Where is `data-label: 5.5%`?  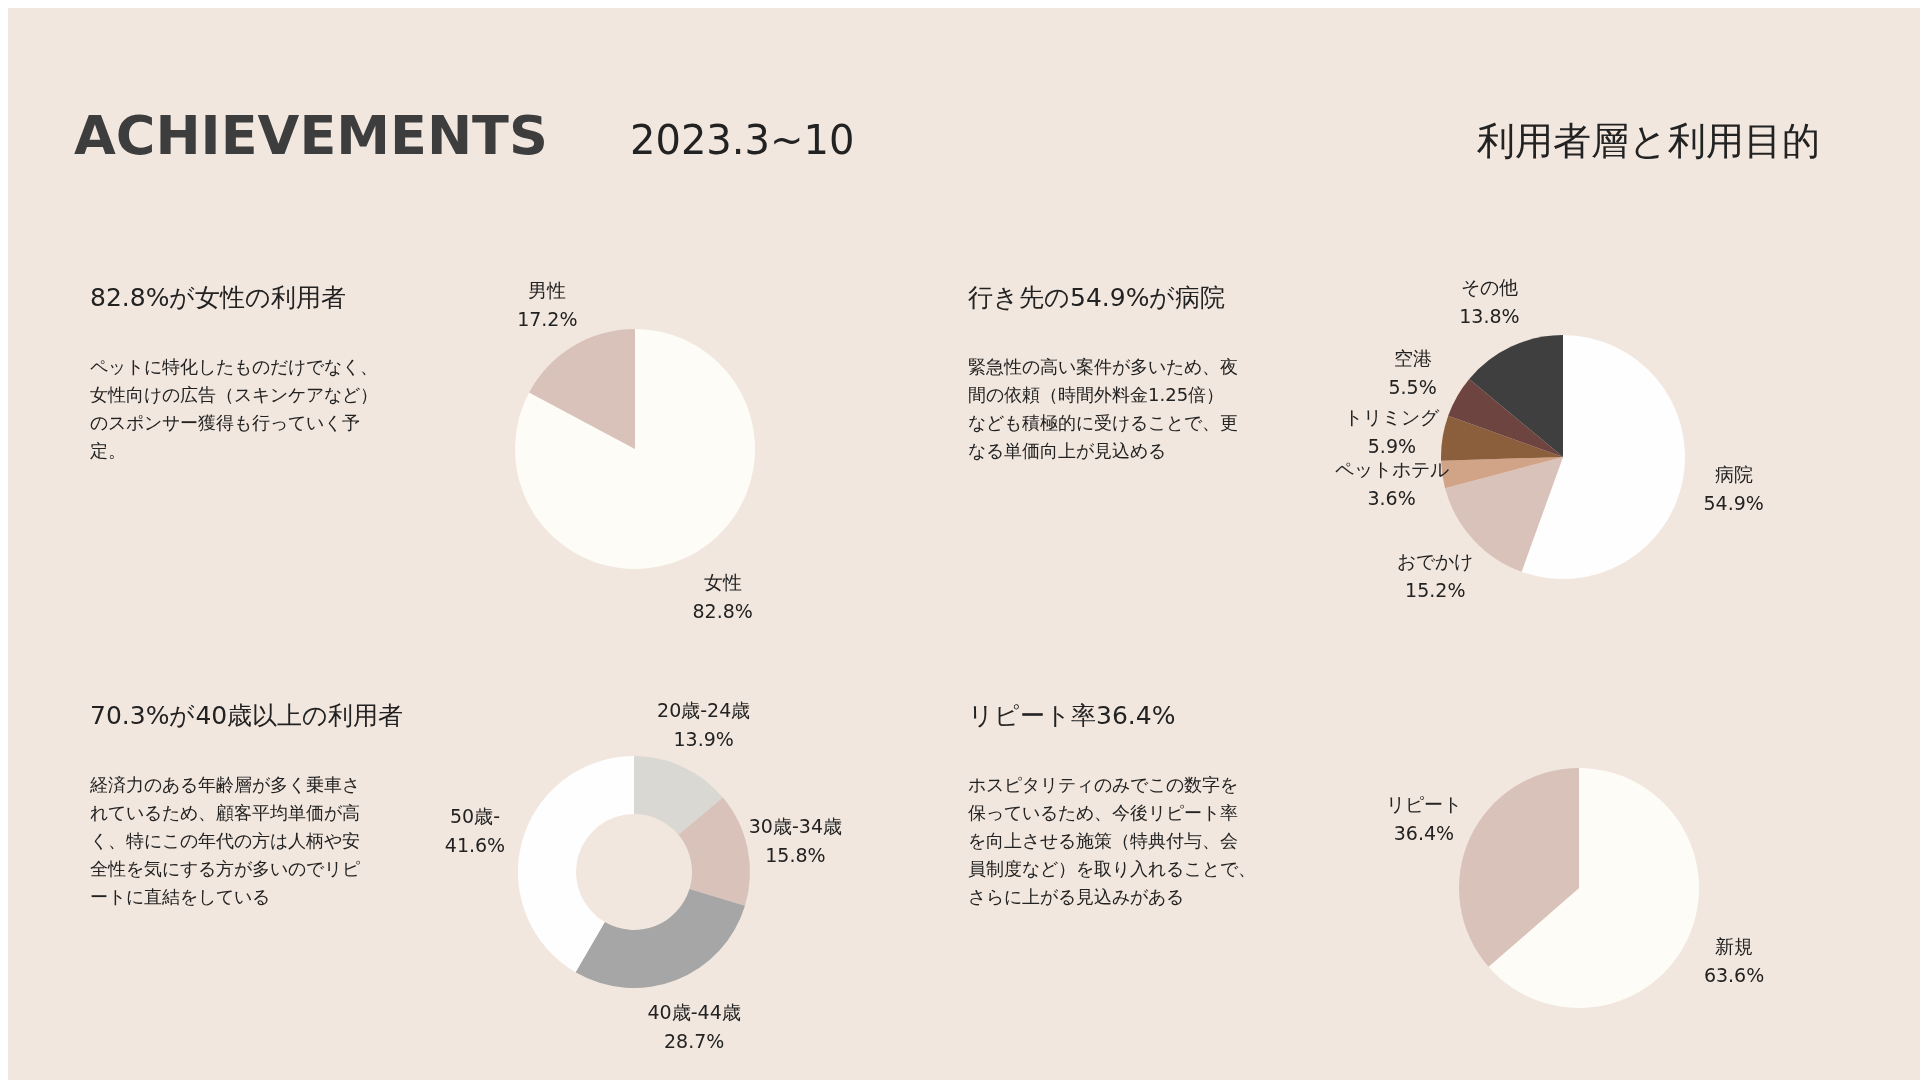
data-label: 5.5% is located at coordinates (1412, 387).